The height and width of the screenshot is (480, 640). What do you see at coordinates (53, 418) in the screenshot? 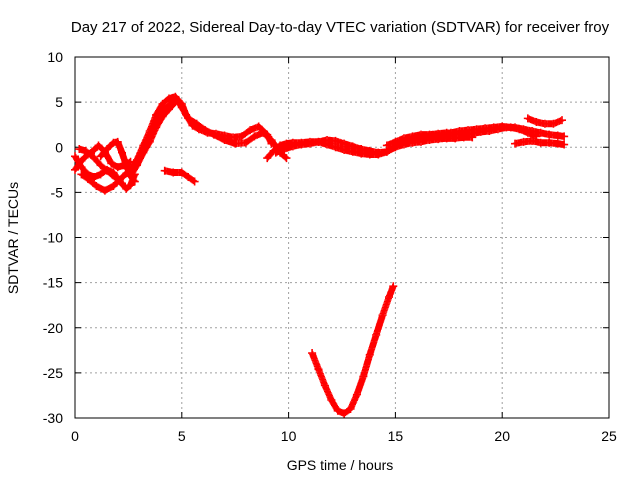
I see `y-tick-label: -30` at bounding box center [53, 418].